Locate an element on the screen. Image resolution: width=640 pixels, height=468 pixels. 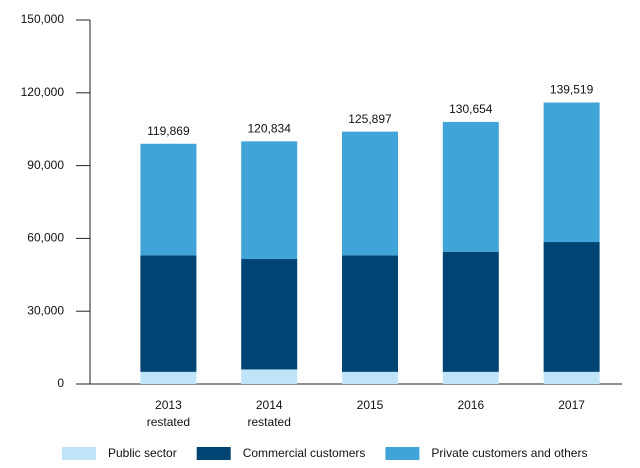
x-tick-label: 2017 is located at coordinates (571, 405).